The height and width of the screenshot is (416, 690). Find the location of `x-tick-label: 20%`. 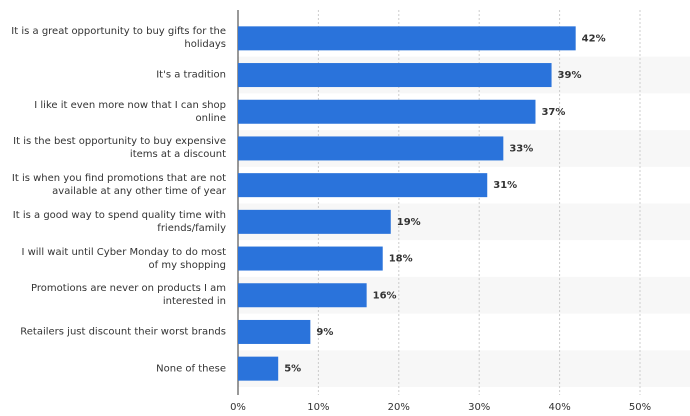

x-tick-label: 20% is located at coordinates (399, 407).